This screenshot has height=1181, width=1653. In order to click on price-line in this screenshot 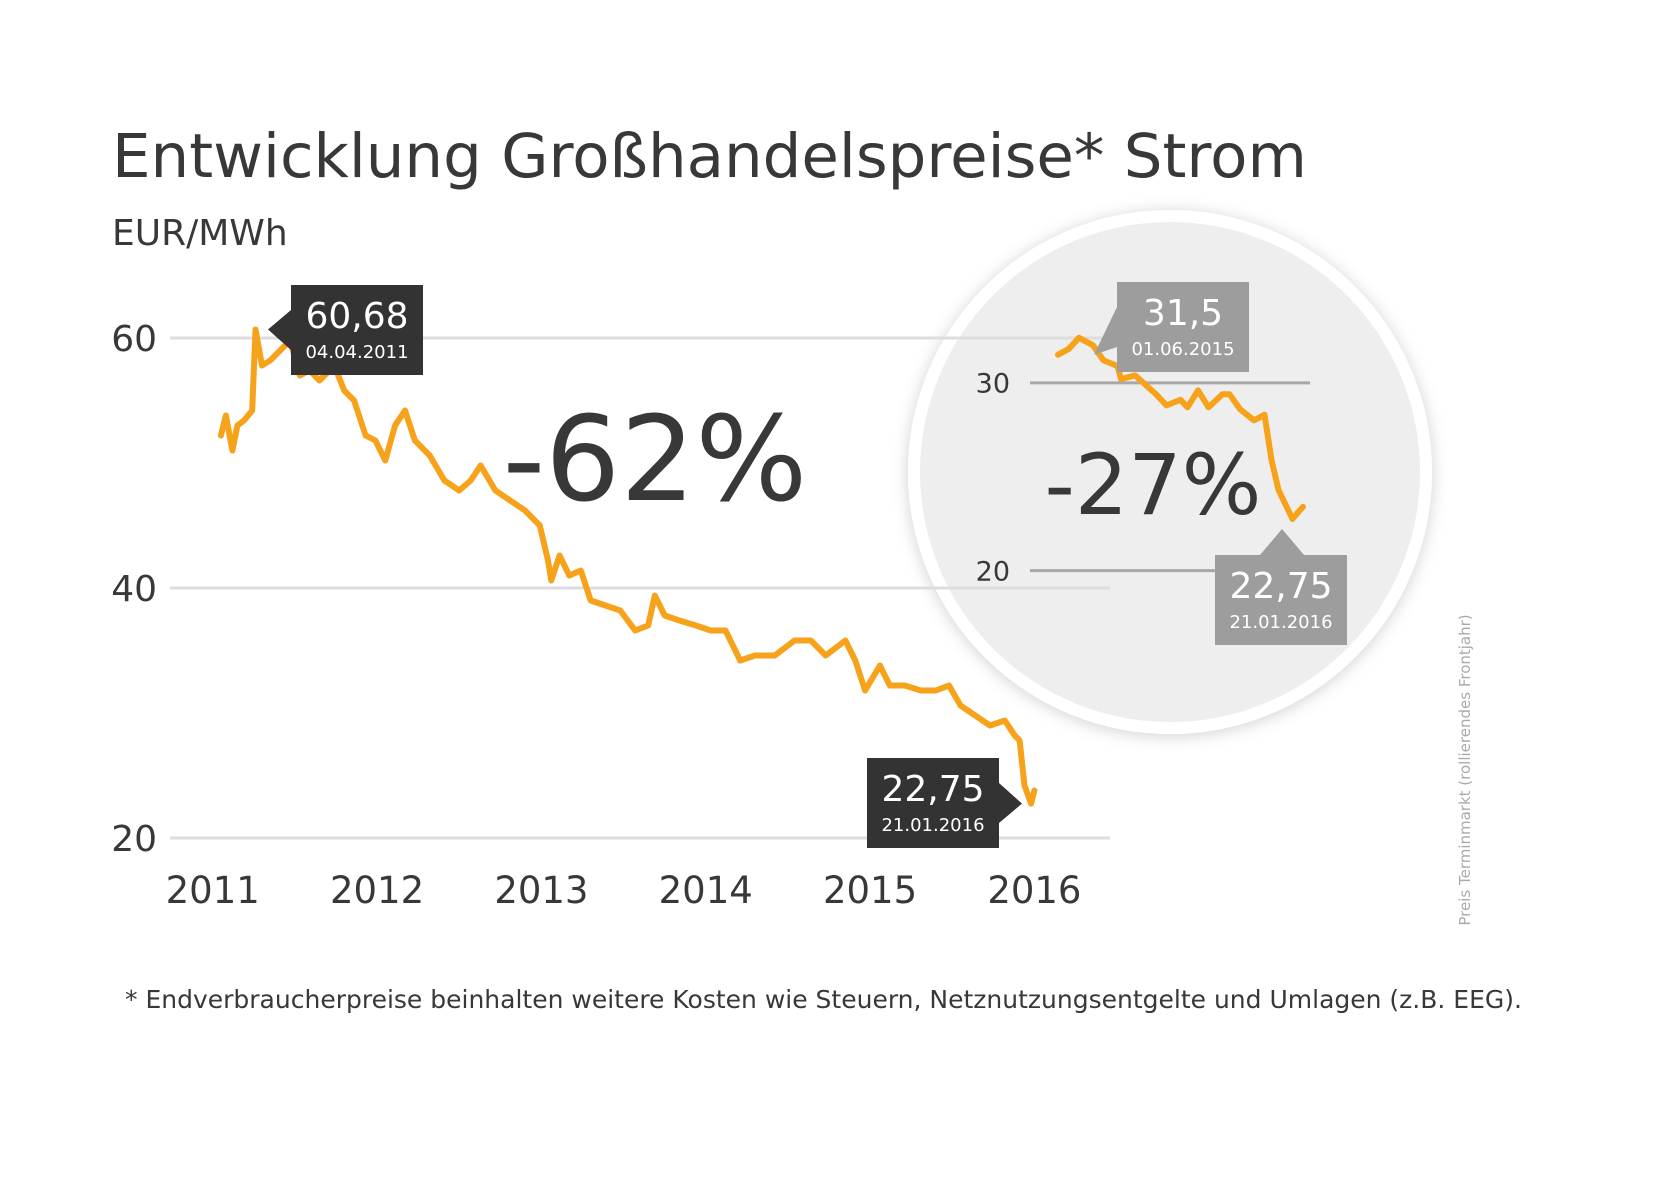, I will do `click(1180, 428)`.